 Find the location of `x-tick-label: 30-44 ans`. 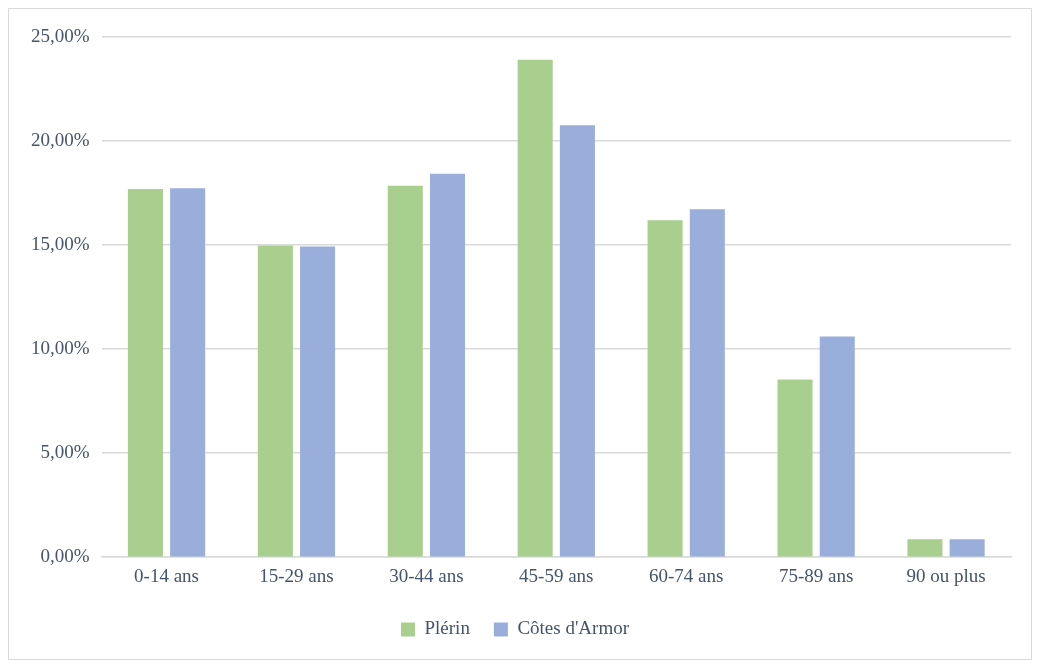

x-tick-label: 30-44 ans is located at coordinates (426, 575).